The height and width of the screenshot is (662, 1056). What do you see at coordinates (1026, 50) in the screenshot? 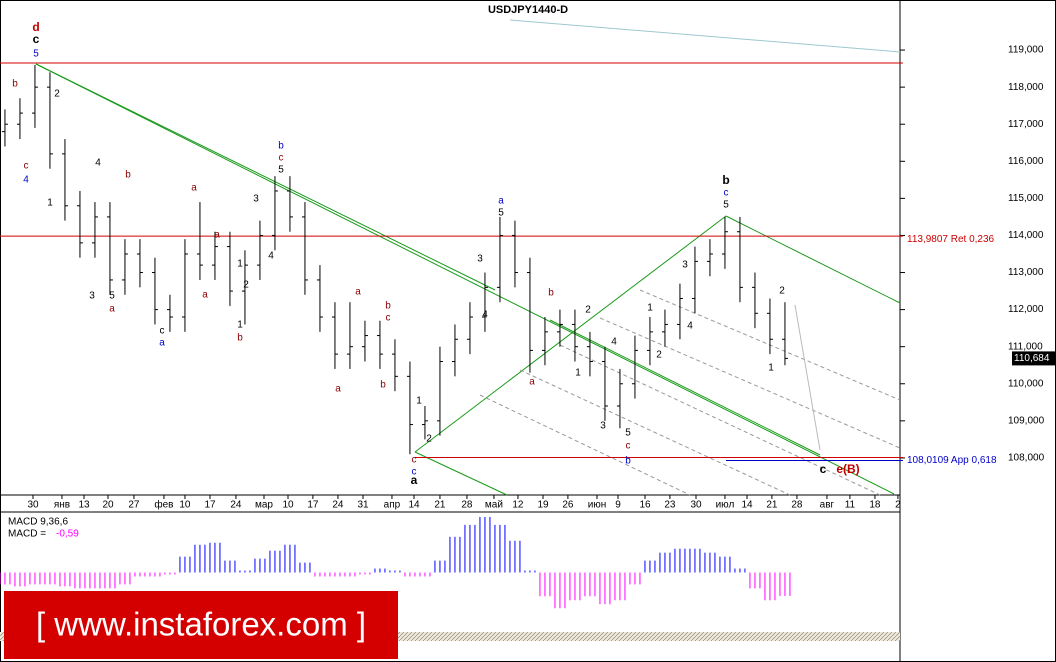
I see `y-tick-label: 119,000` at bounding box center [1026, 50].